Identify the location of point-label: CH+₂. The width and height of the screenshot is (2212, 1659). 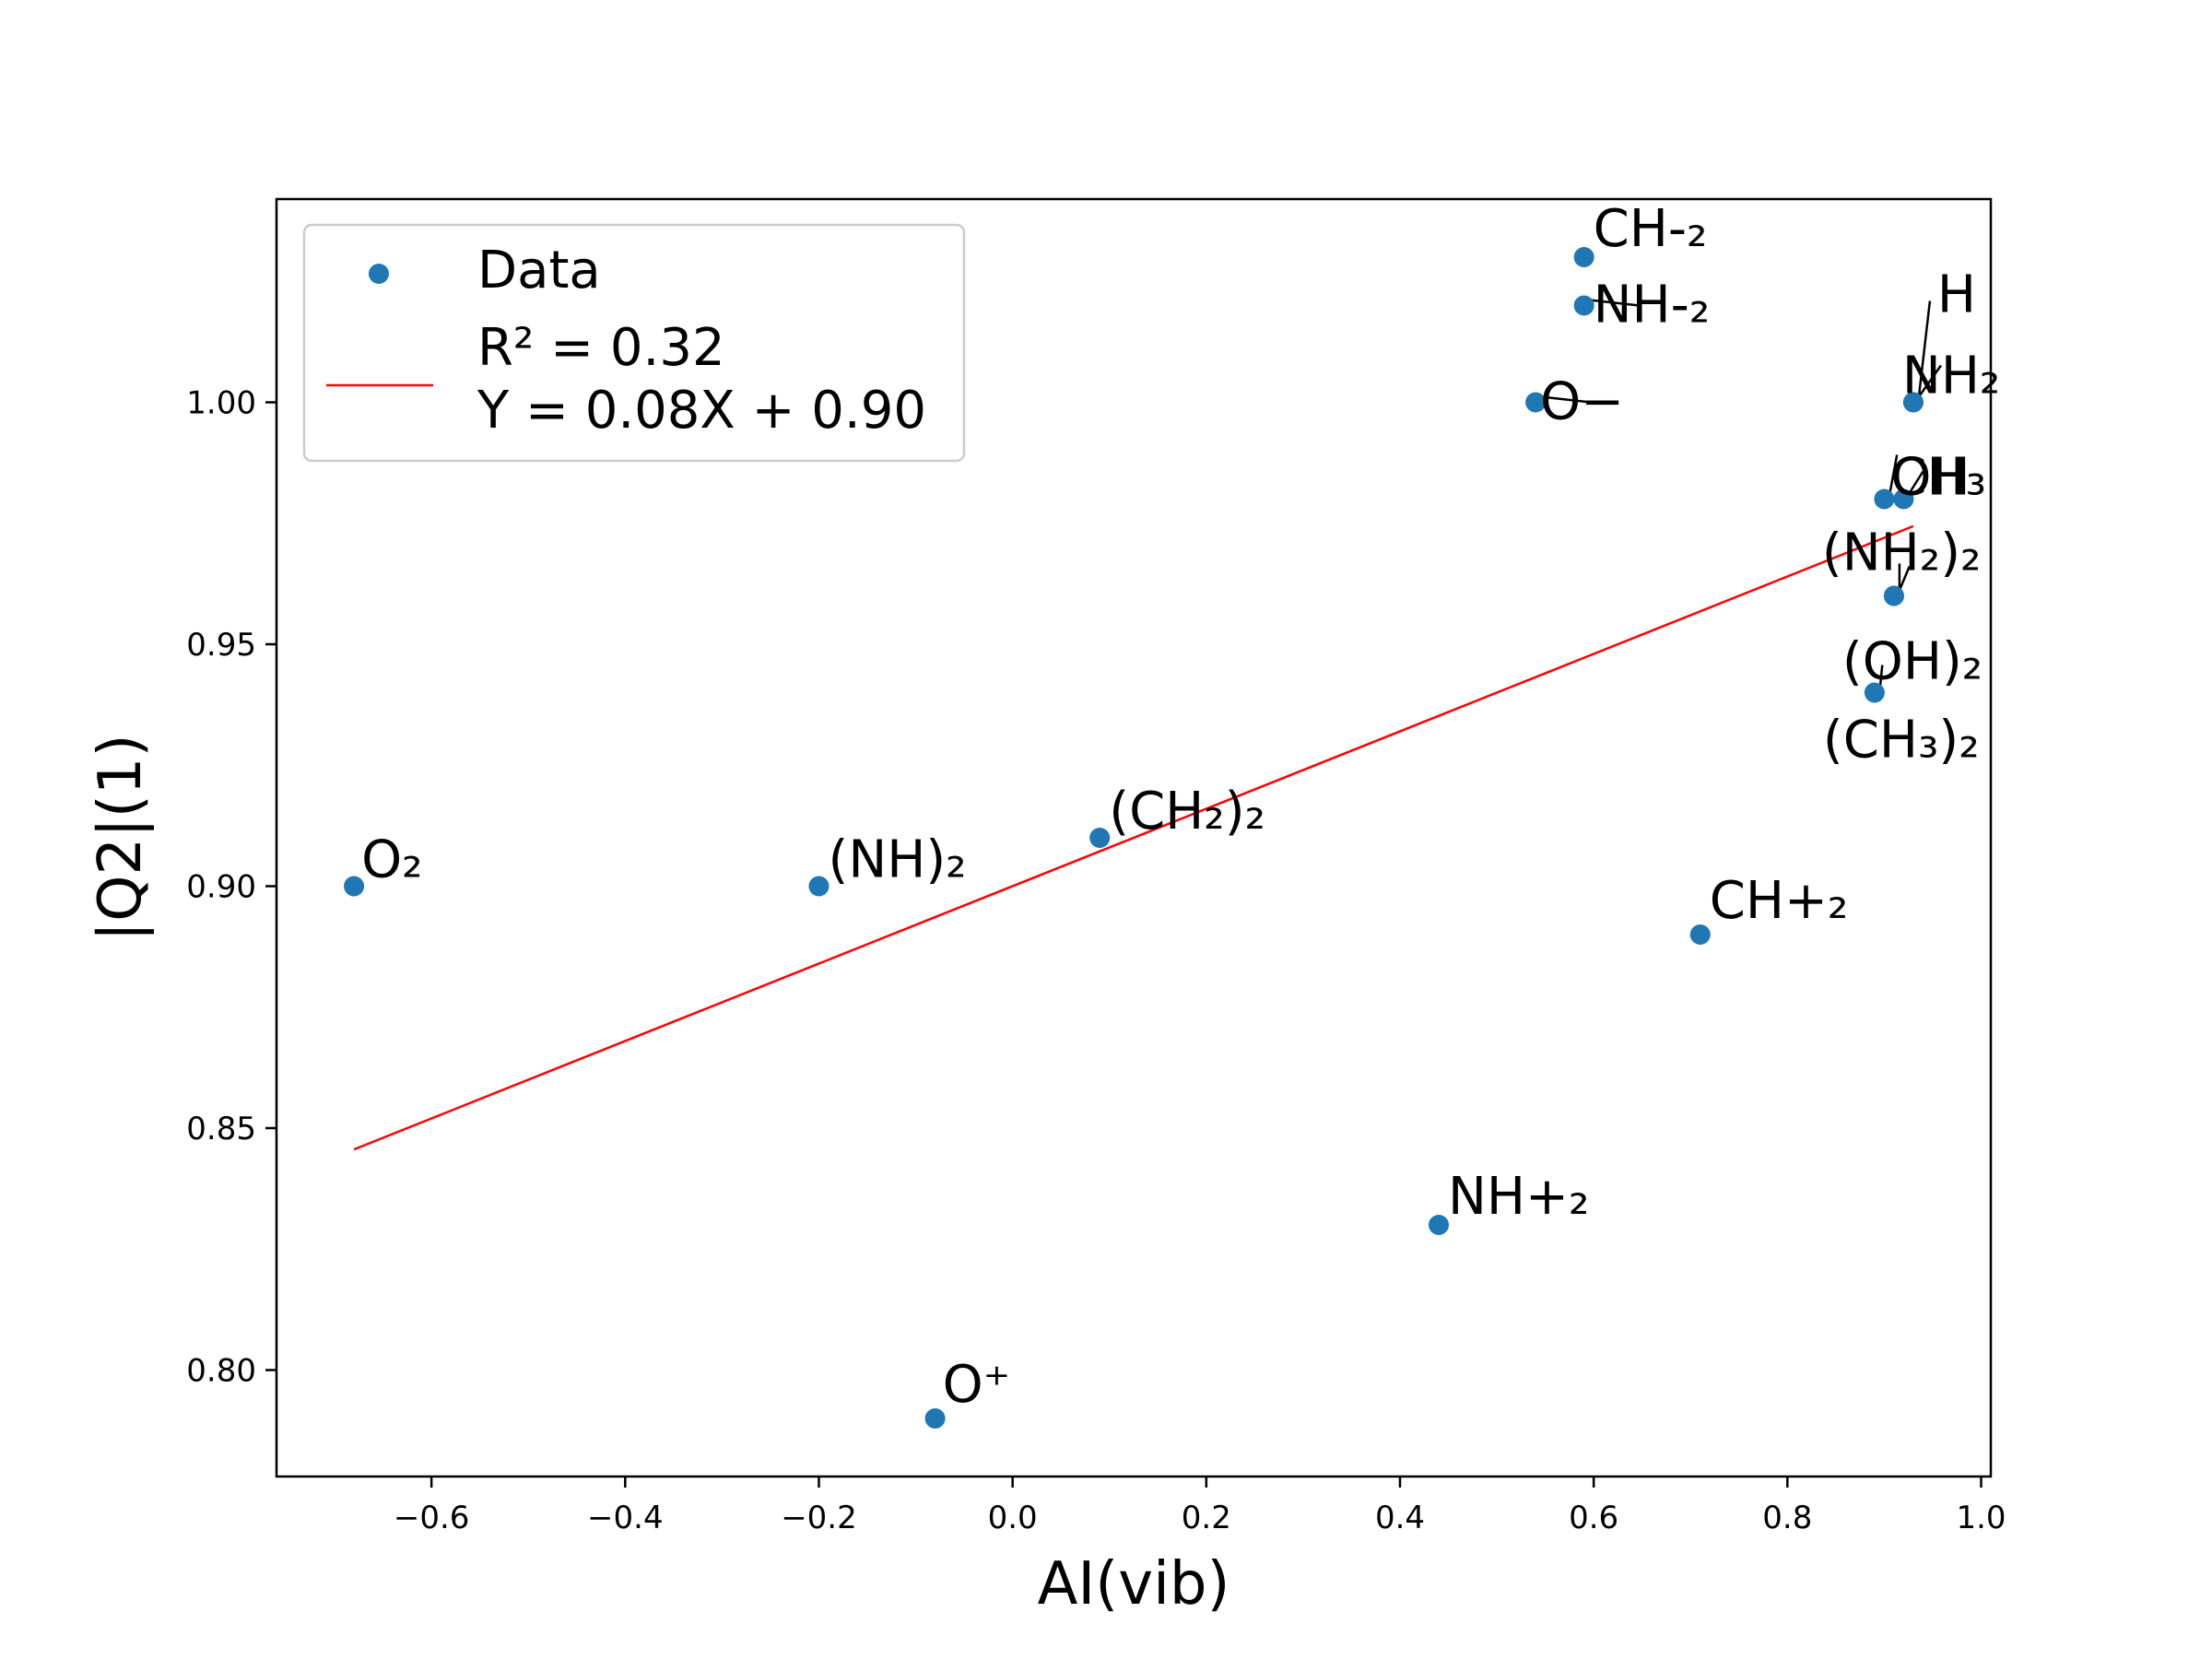
(1779, 901).